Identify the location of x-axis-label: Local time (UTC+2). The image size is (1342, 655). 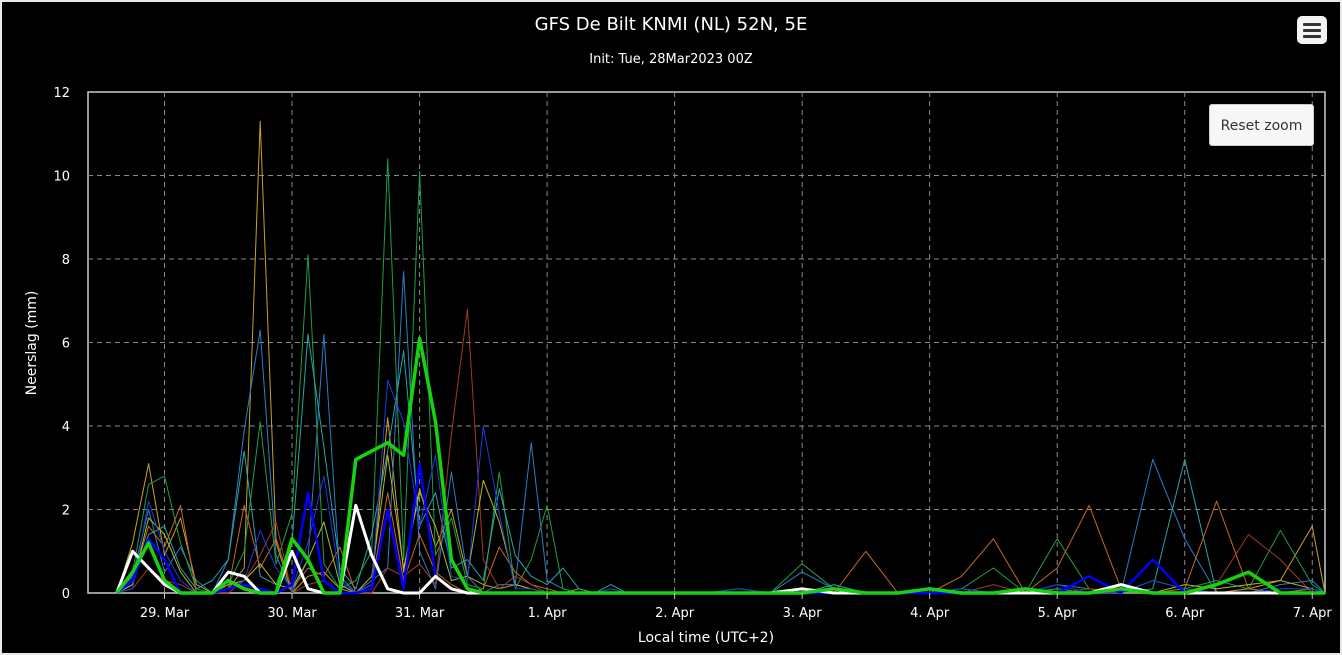
(706, 638).